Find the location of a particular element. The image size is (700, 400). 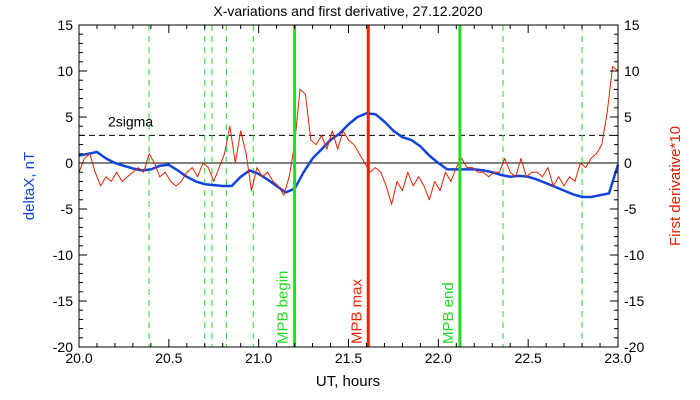

y-axis-label-left: deltaX, nT is located at coordinates (29, 186).